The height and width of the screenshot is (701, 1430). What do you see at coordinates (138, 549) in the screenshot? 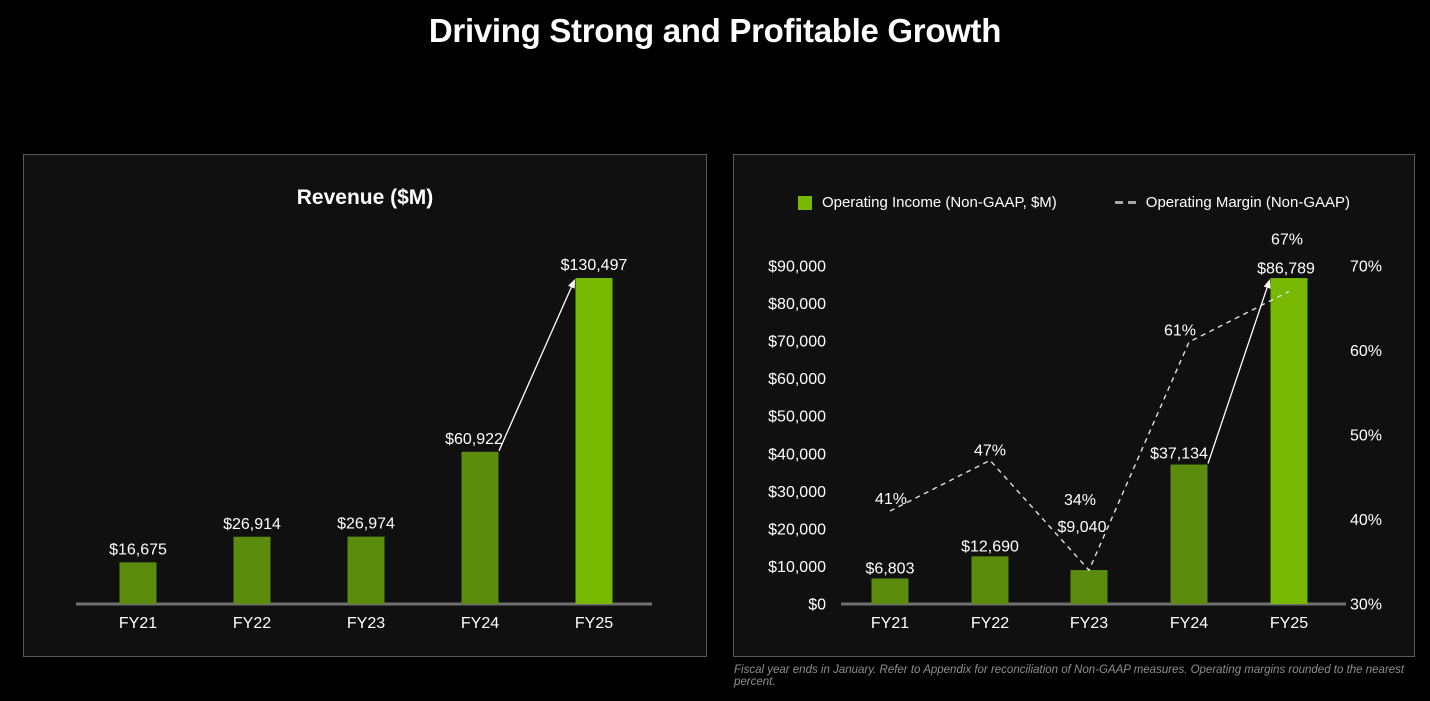
I see `bar-value-label: $16,675` at bounding box center [138, 549].